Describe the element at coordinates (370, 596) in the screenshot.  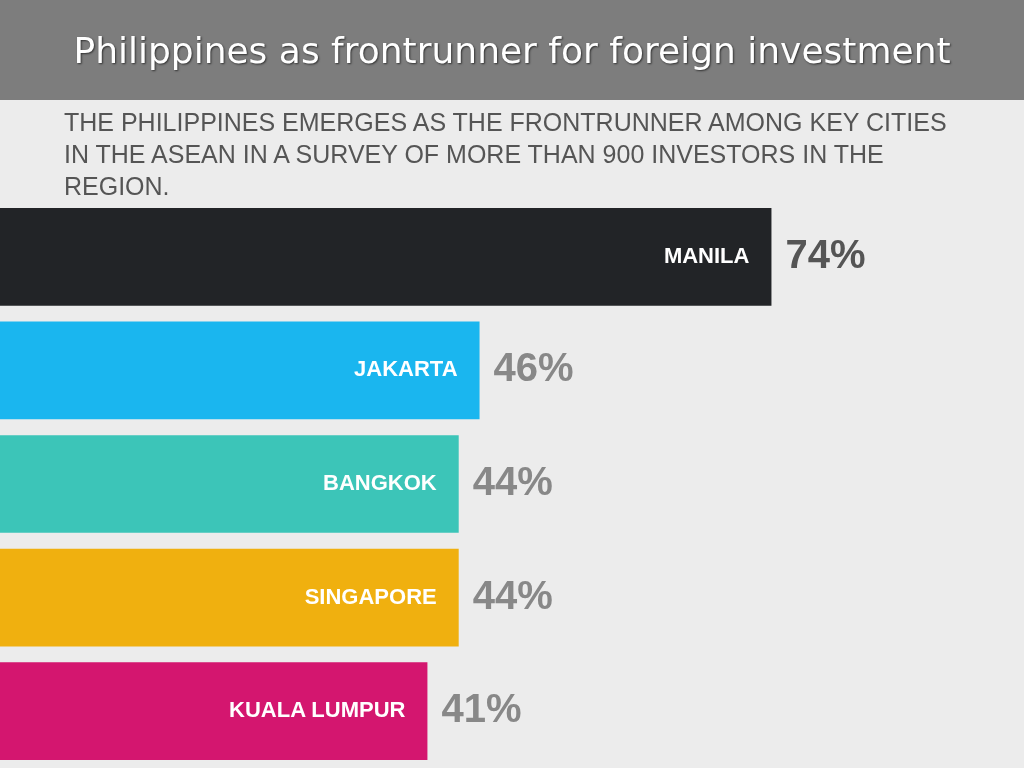
I see `y-tick-label: SINGAPORE` at that location.